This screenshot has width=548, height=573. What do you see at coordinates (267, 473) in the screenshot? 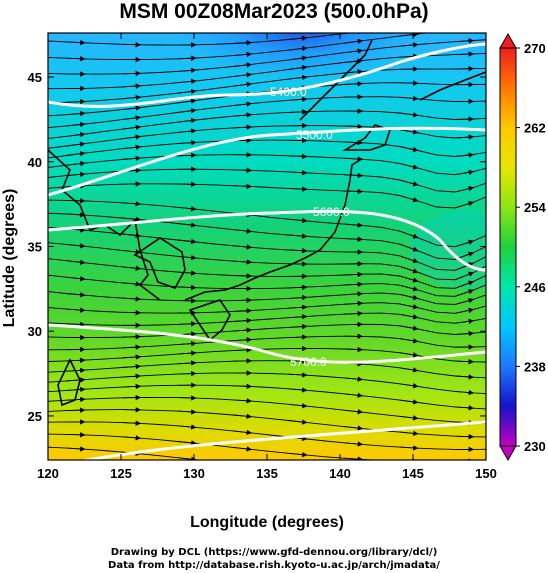
I see `x-tick-label: 135` at bounding box center [267, 473].